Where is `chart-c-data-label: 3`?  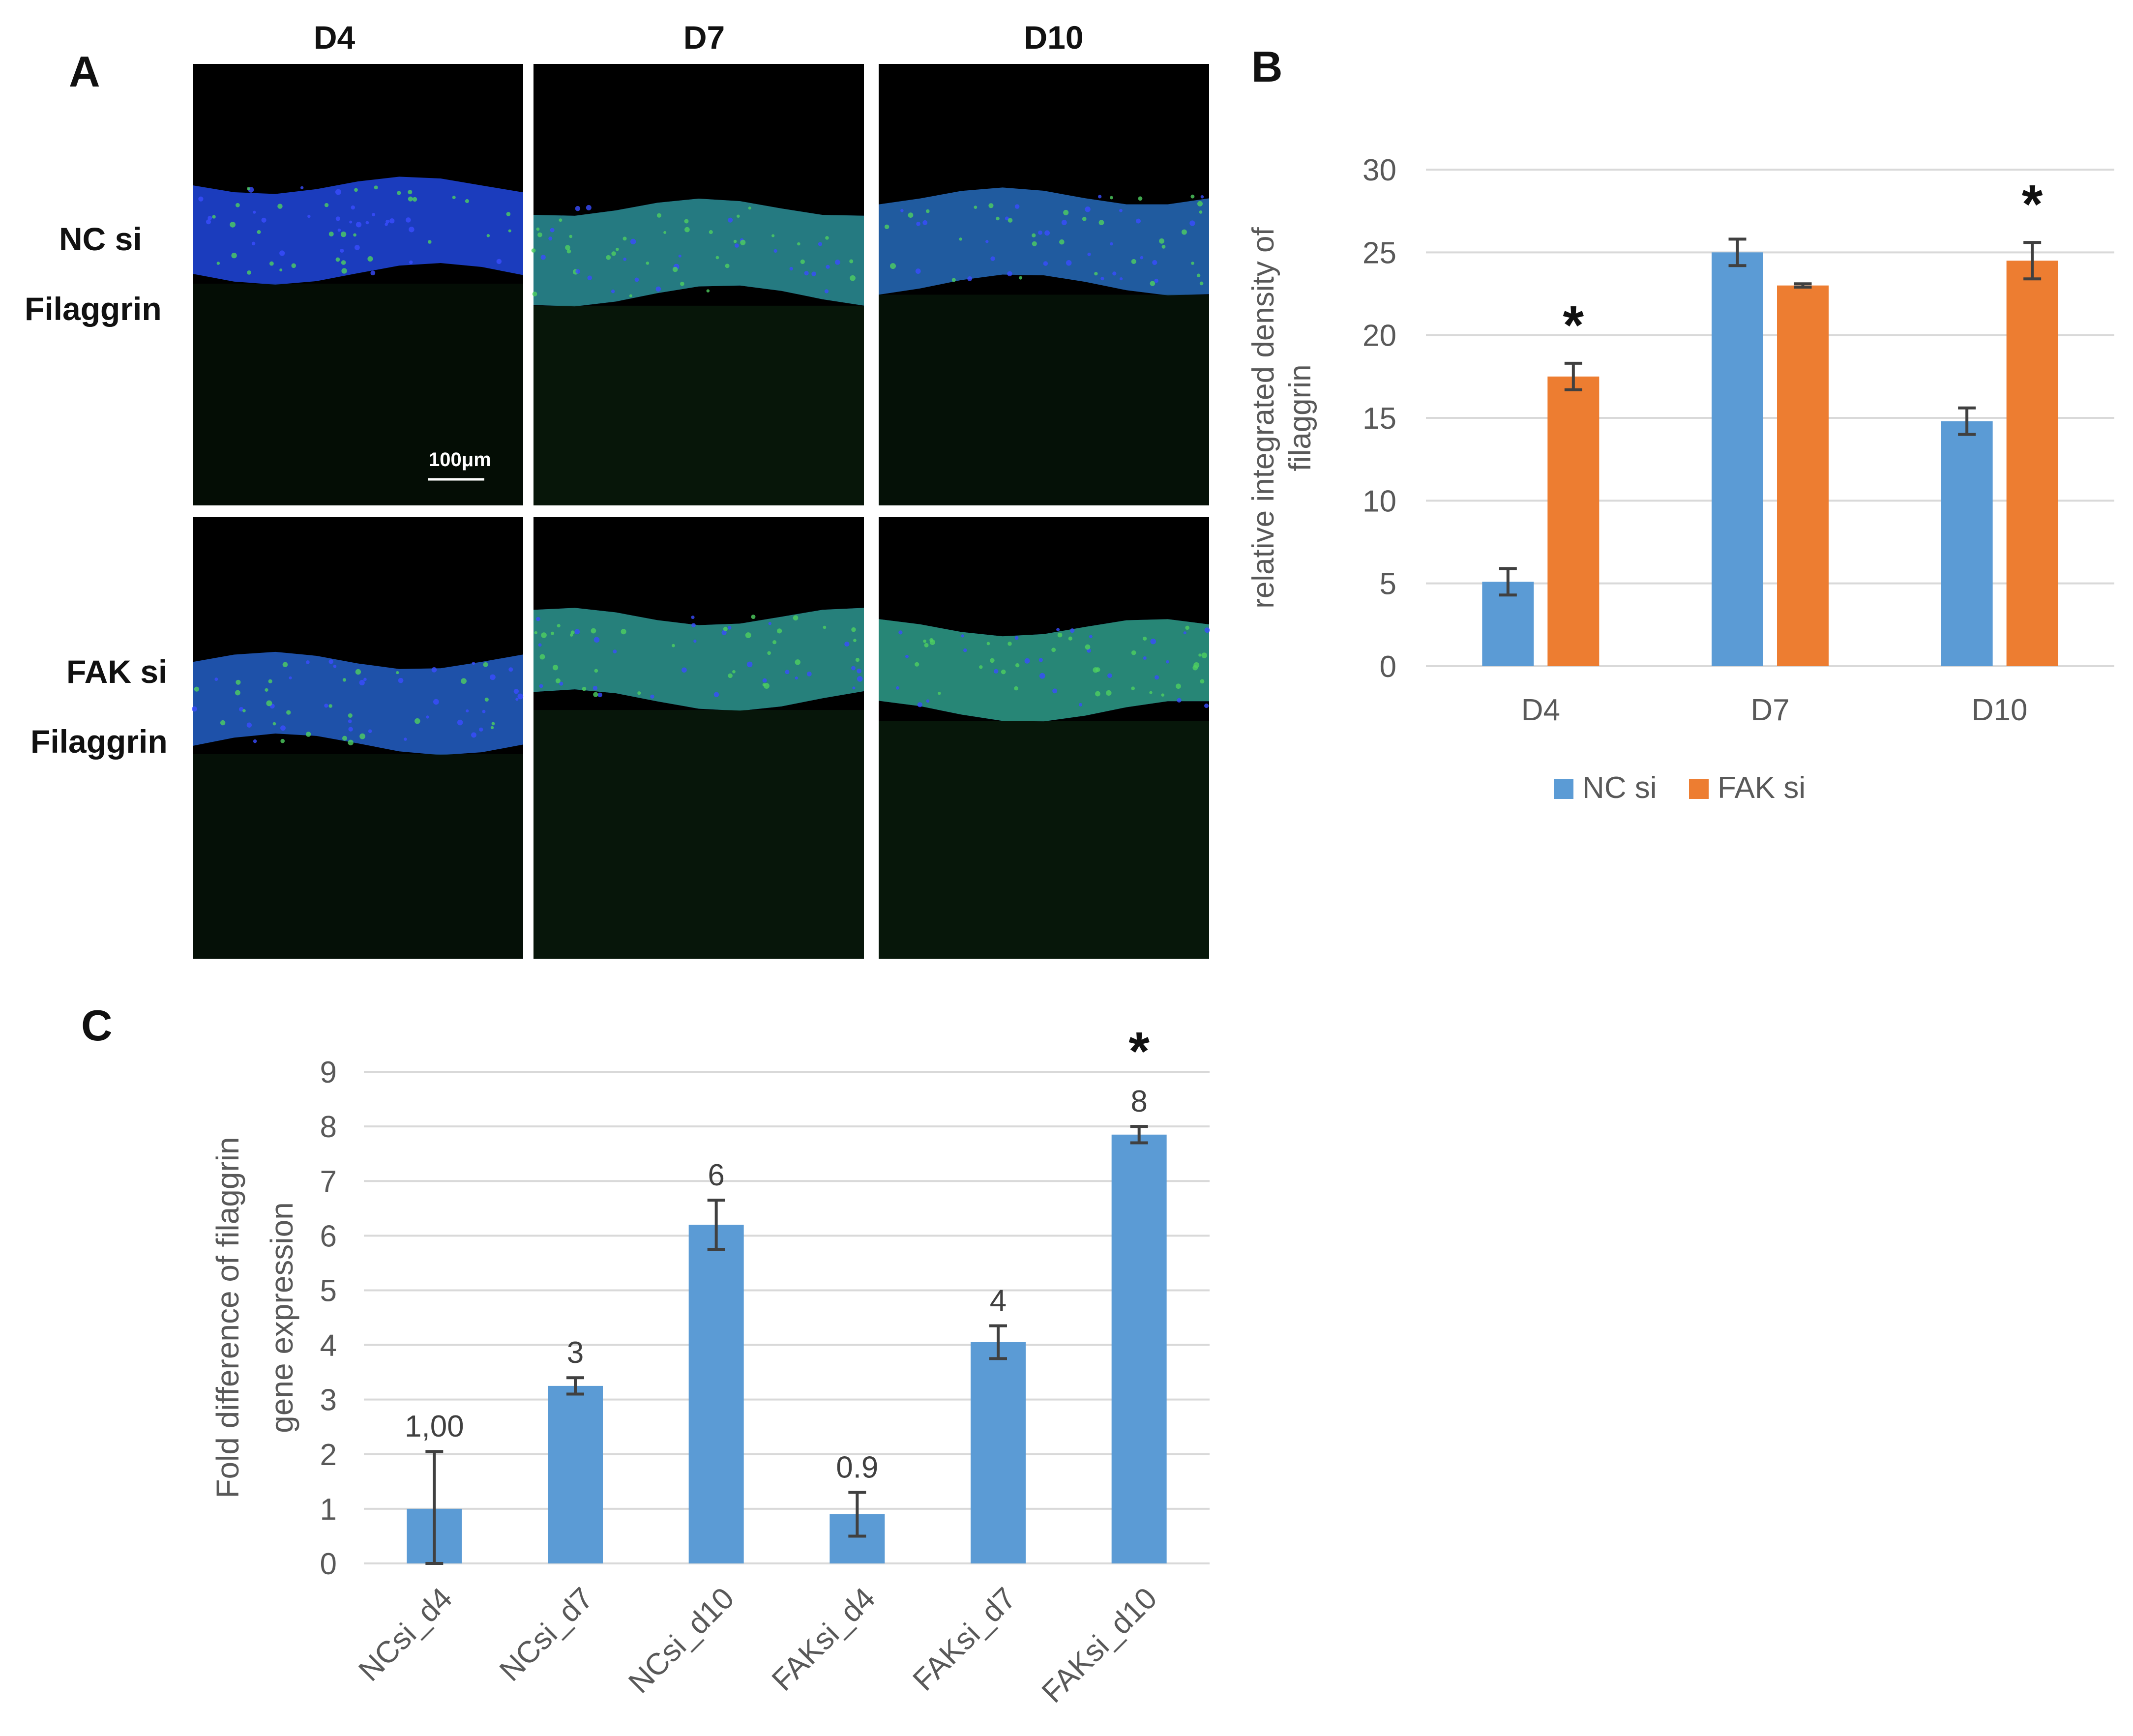
chart-c-data-label: 3 is located at coordinates (575, 1353).